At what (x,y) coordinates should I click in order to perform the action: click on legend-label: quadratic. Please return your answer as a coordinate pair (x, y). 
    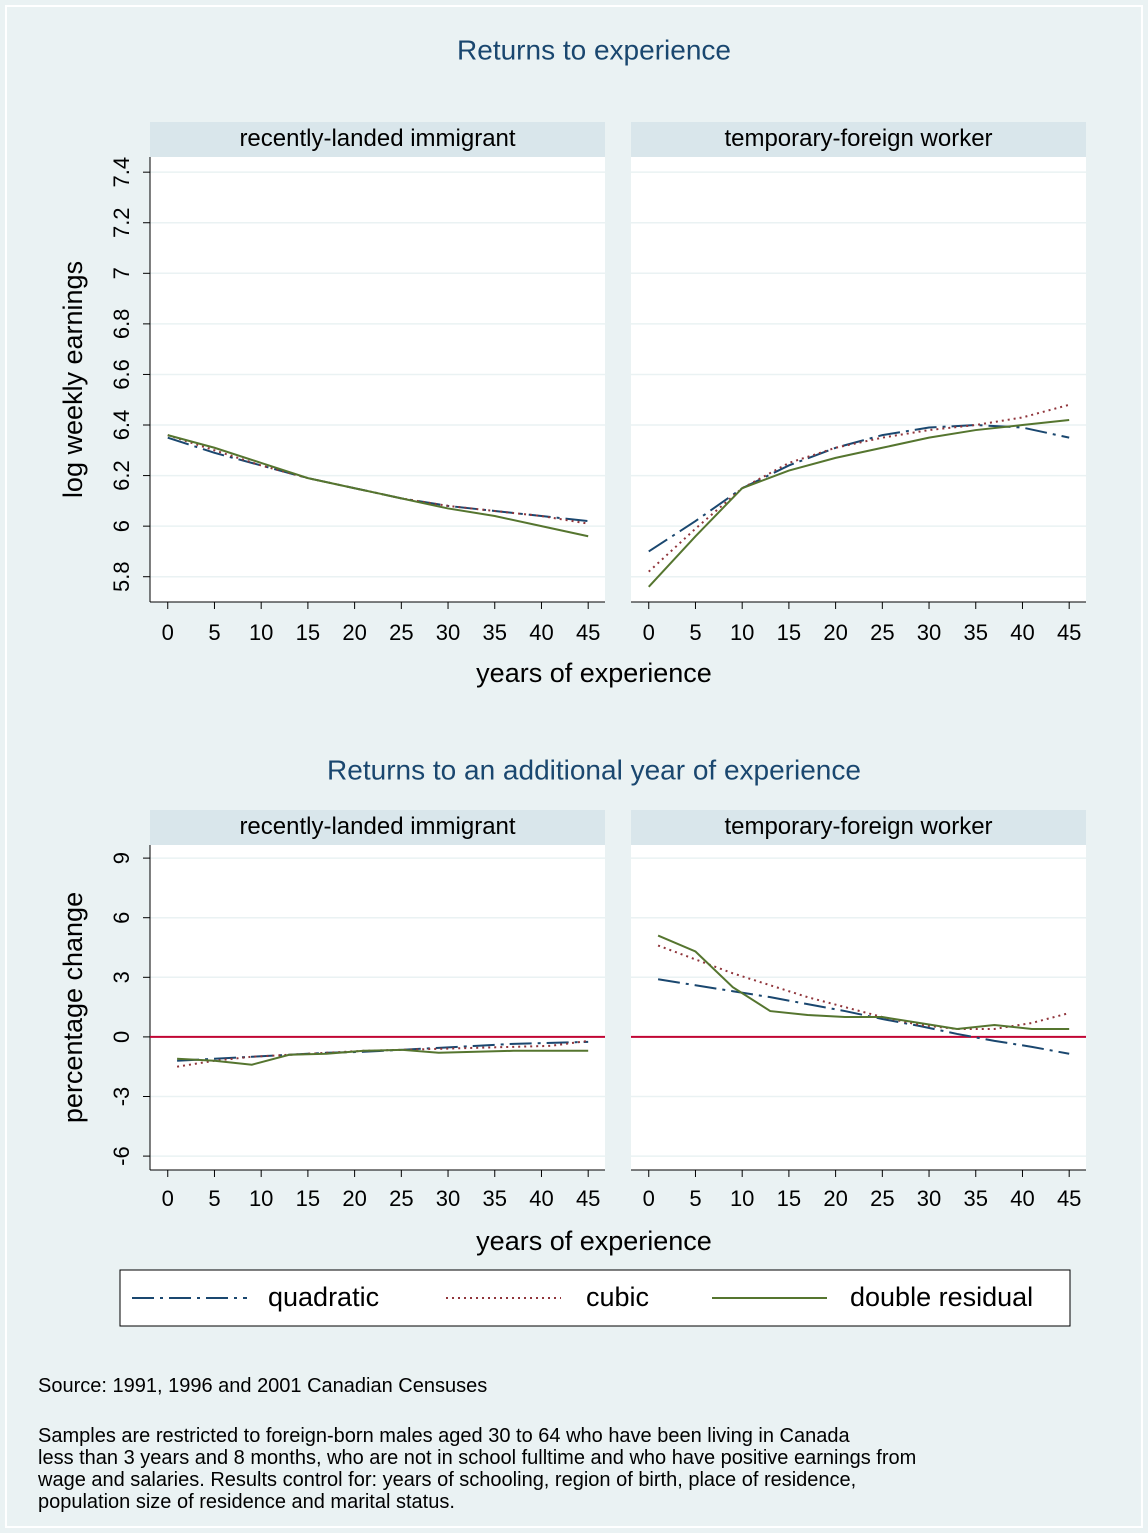
    Looking at the image, I should click on (323, 1297).